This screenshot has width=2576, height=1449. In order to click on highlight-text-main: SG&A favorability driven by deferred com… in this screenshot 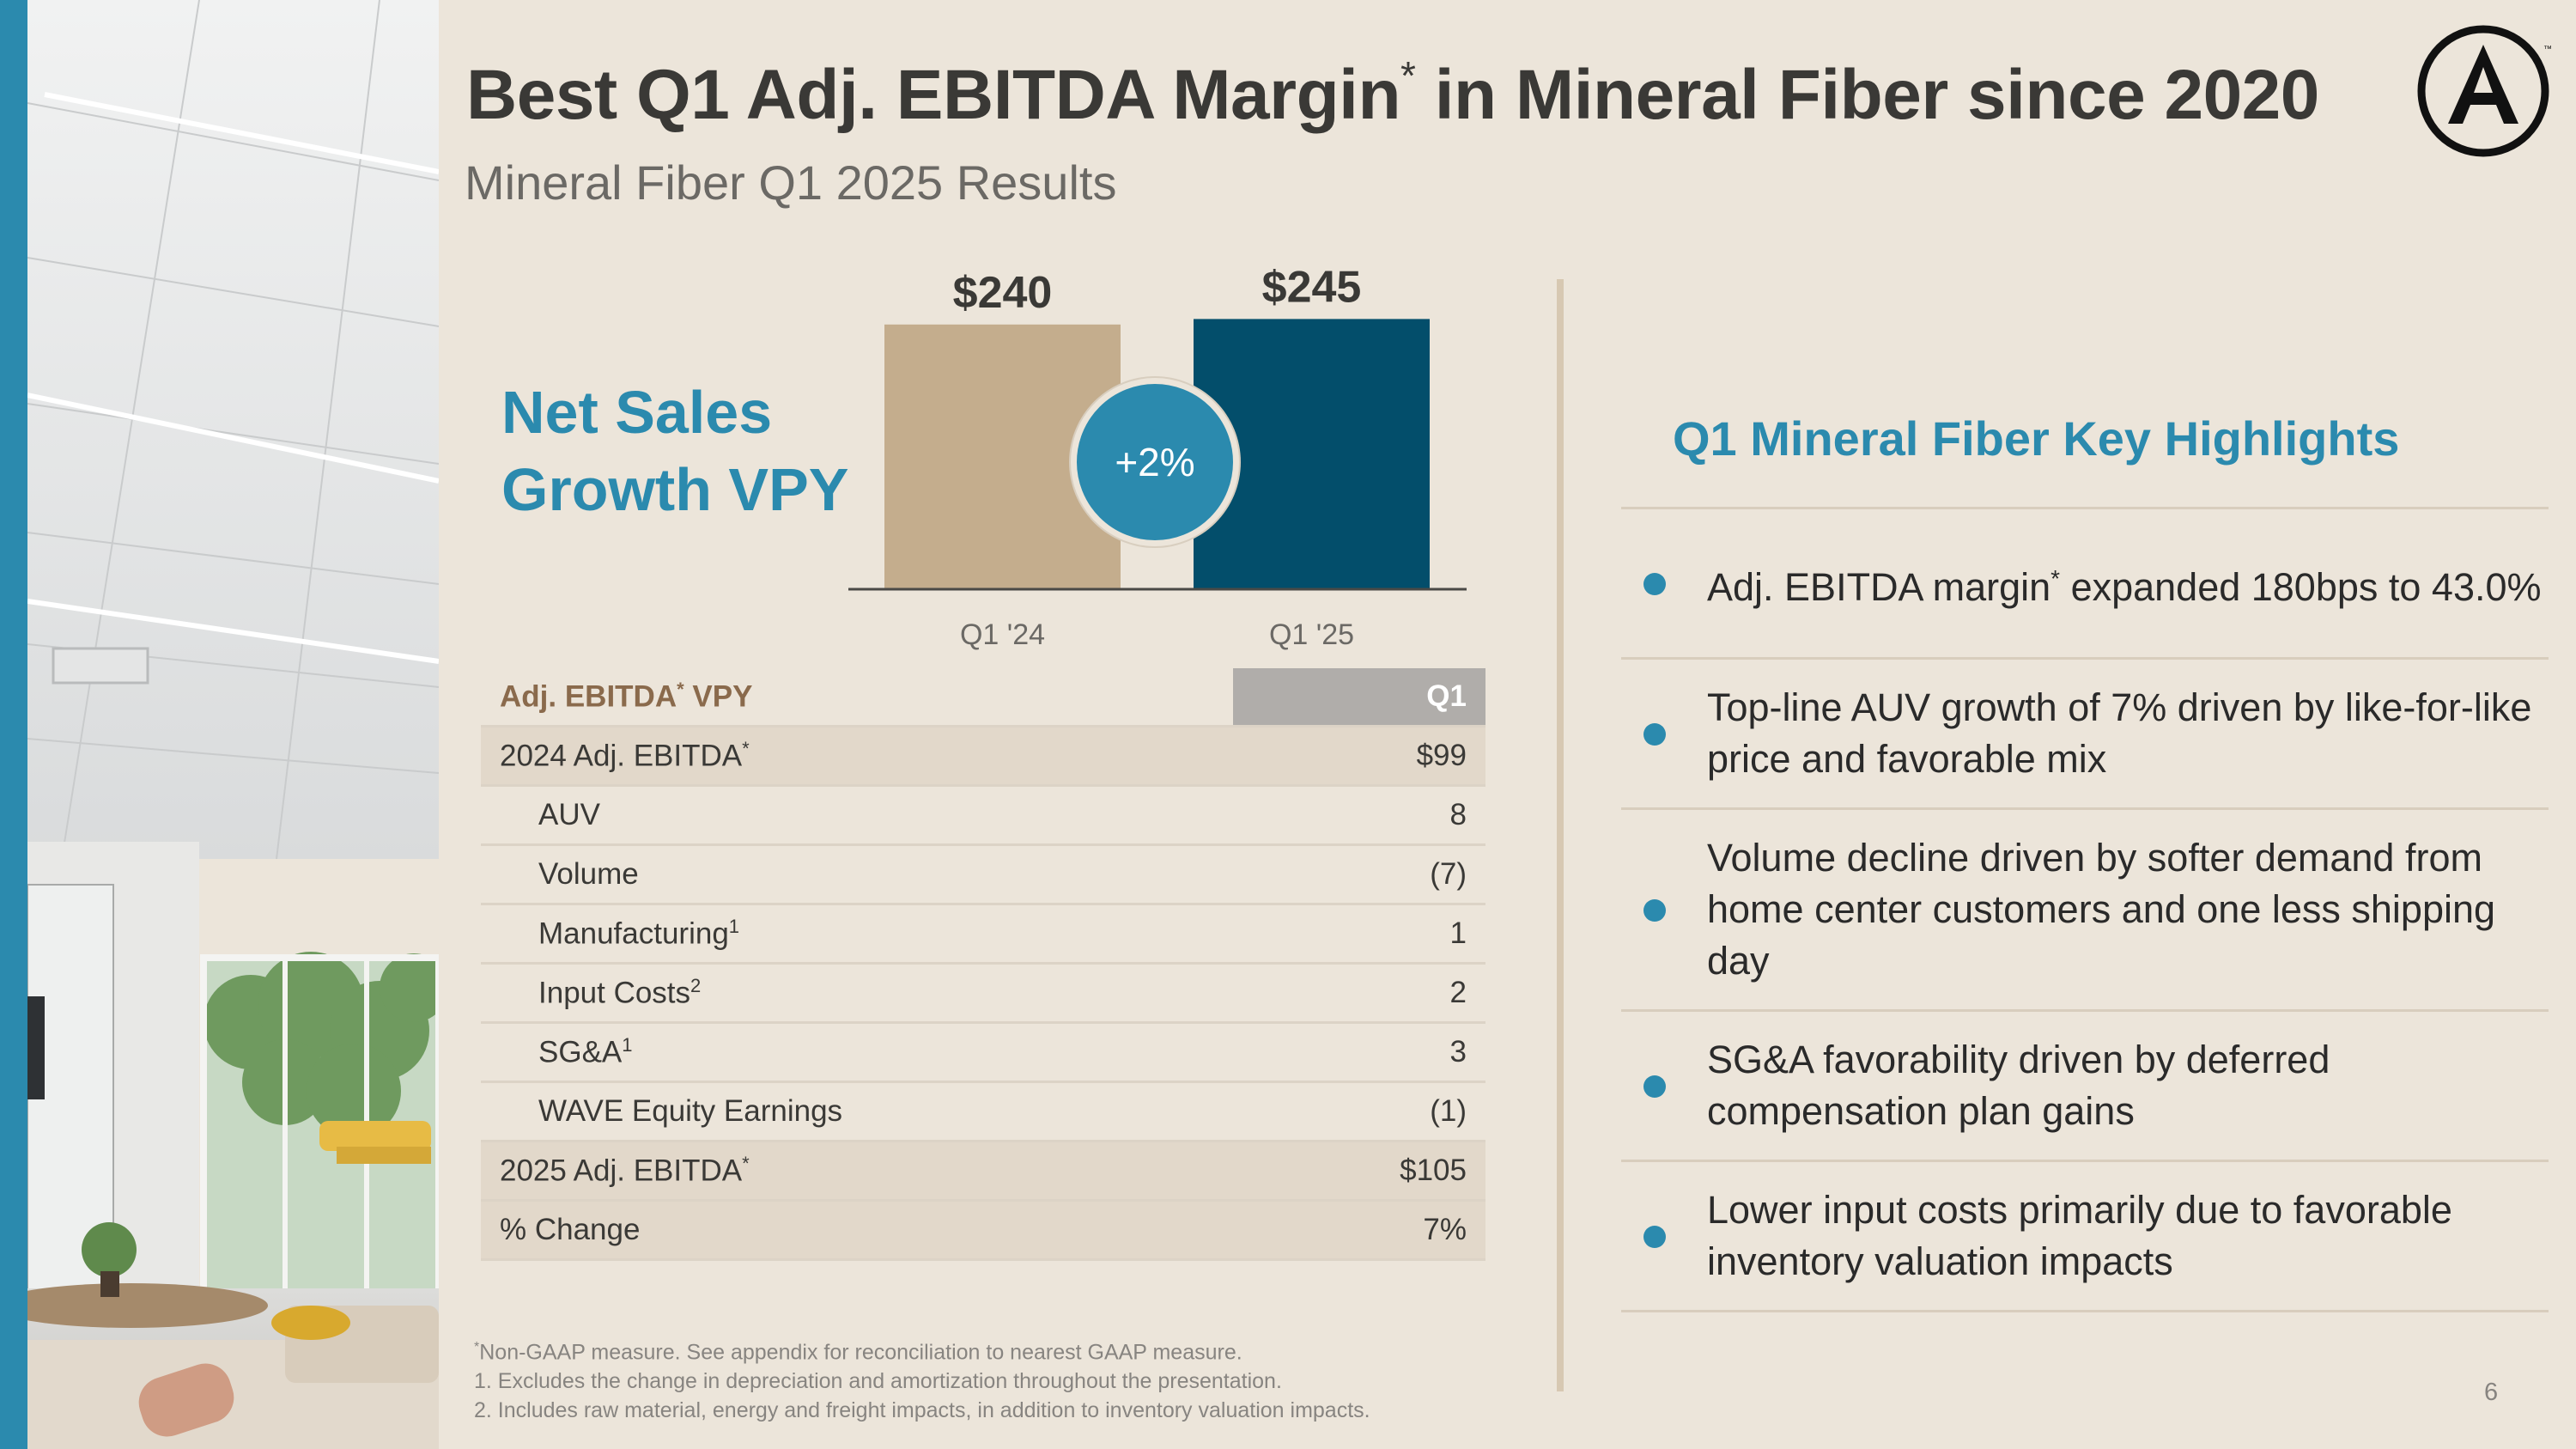, I will do `click(2019, 1085)`.